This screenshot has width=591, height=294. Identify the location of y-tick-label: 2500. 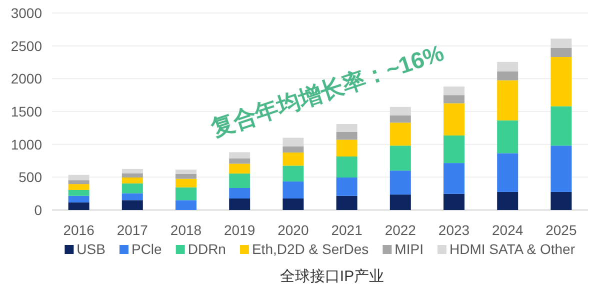
(26, 46).